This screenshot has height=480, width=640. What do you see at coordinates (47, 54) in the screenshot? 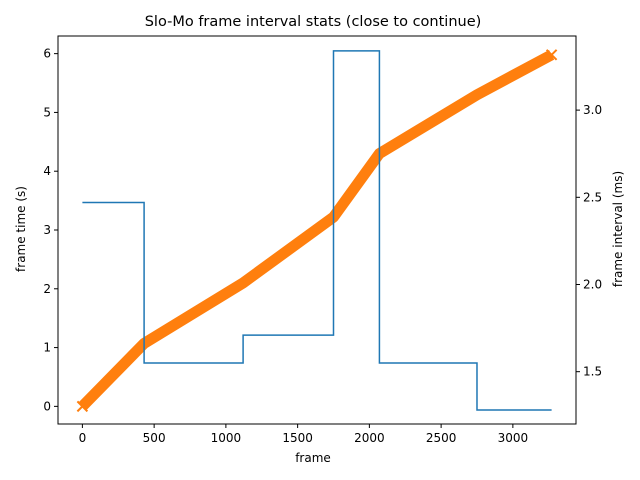
I see `y-left-tick-label: 6` at bounding box center [47, 54].